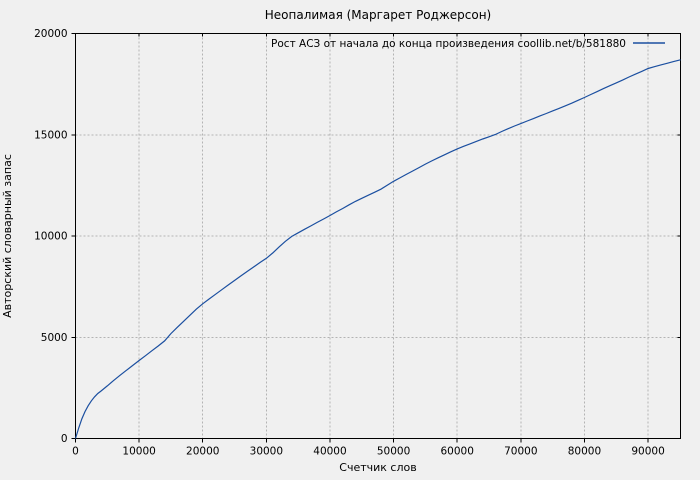 This screenshot has height=480, width=700. Describe the element at coordinates (54, 338) in the screenshot. I see `y-tick-label: 5000` at that location.